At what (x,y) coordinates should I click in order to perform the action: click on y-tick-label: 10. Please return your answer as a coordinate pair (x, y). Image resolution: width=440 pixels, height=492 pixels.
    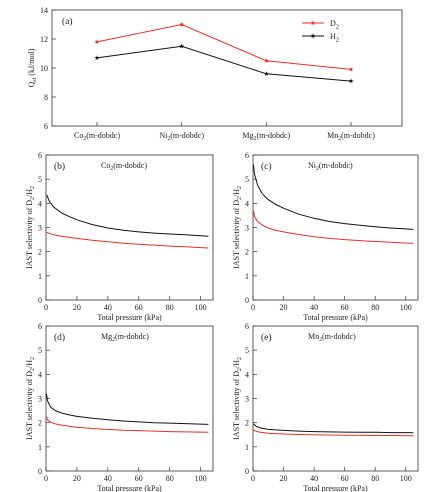
    Looking at the image, I should click on (44, 68).